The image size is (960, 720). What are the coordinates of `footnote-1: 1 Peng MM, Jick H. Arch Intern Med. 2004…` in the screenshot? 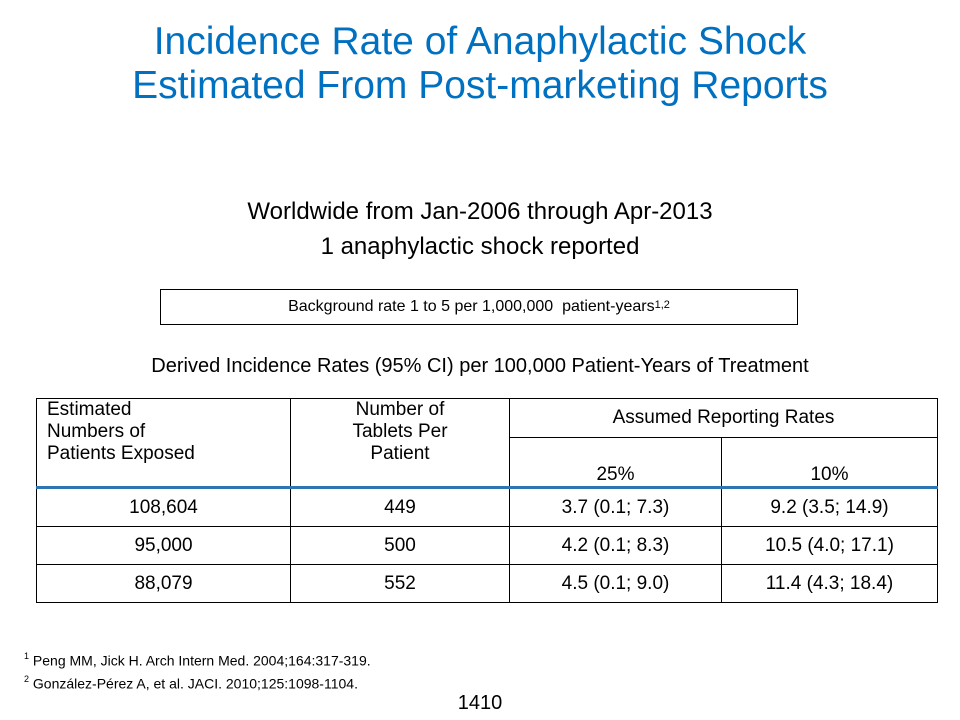 It's located at (197, 660).